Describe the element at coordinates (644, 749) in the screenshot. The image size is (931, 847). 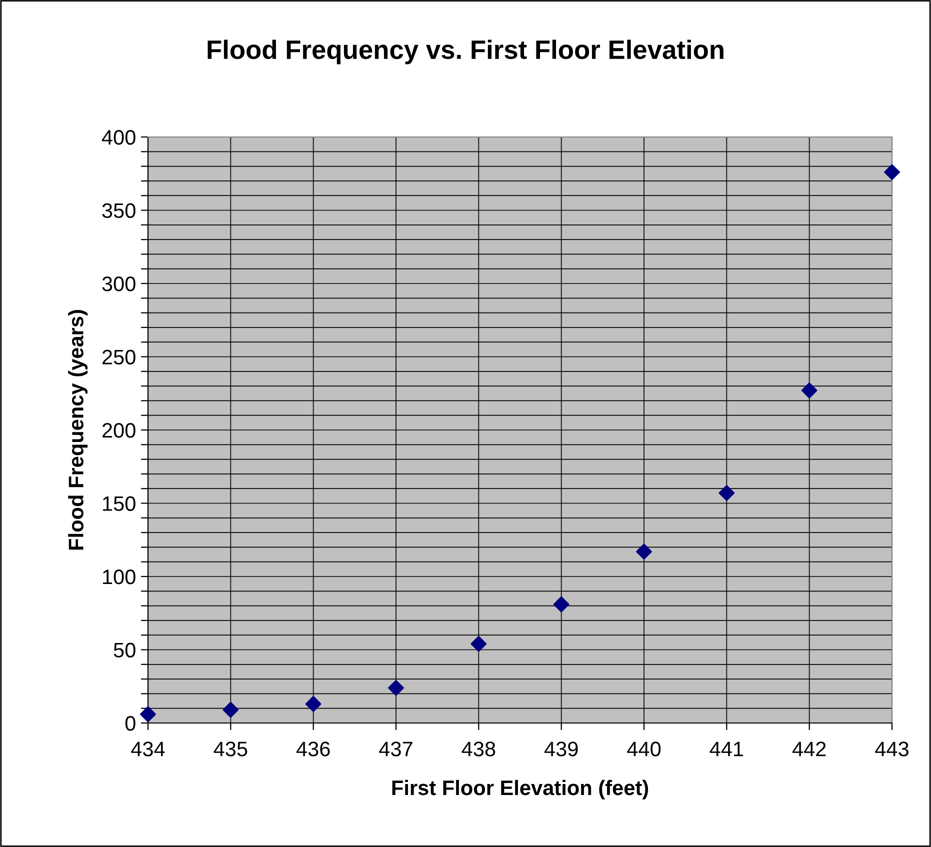
I see `x-tick-label: 440` at that location.